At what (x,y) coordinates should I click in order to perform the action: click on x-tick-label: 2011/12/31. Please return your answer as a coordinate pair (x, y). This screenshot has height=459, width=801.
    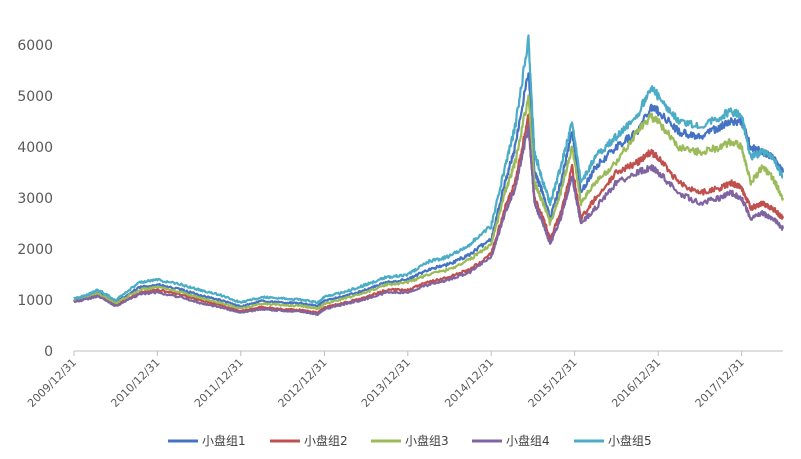
    Looking at the image, I should click on (219, 383).